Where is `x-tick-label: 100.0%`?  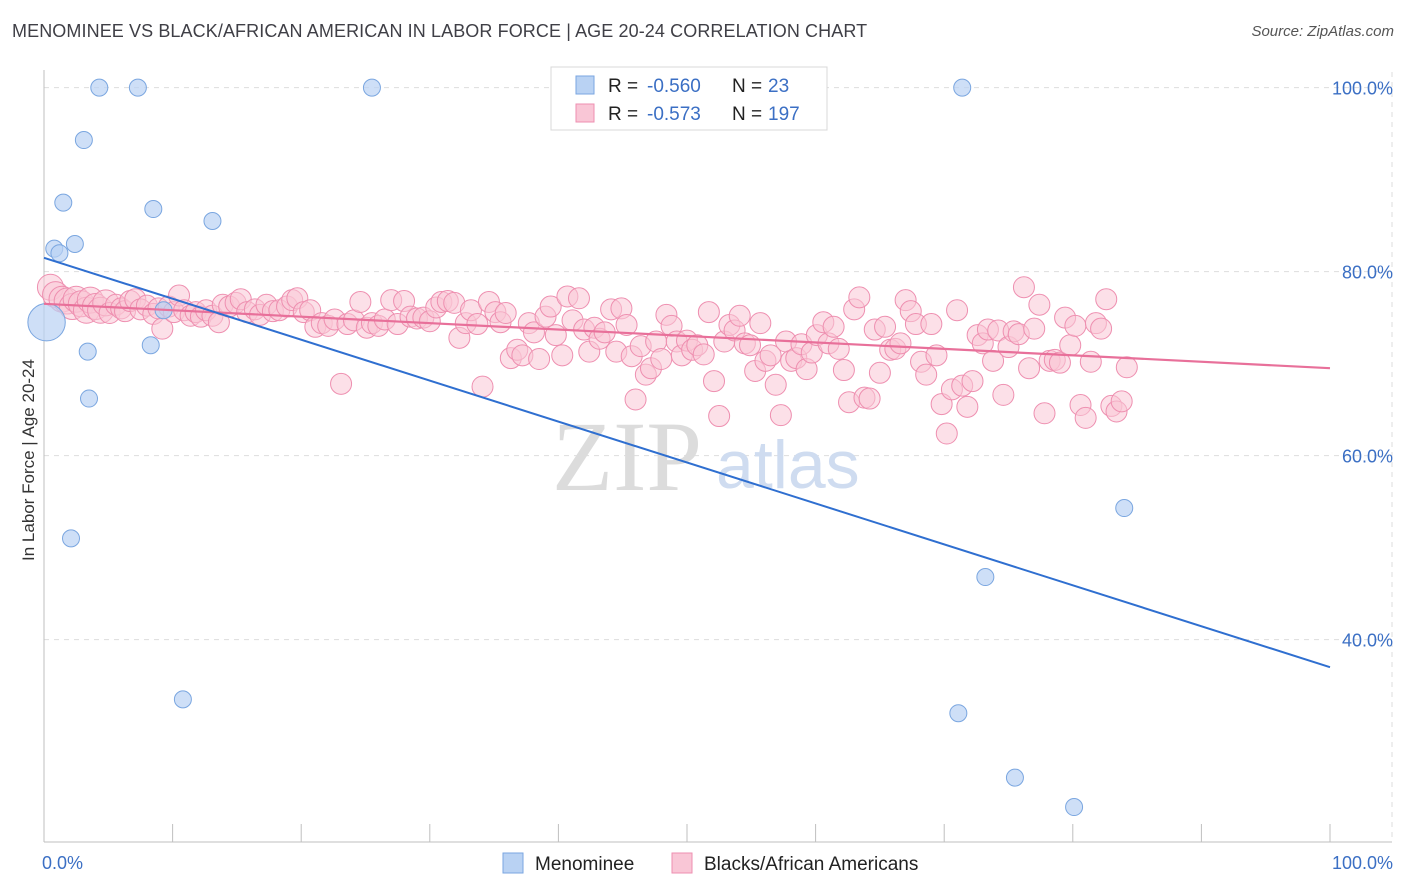 x-tick-label: 100.0% is located at coordinates (1362, 863).